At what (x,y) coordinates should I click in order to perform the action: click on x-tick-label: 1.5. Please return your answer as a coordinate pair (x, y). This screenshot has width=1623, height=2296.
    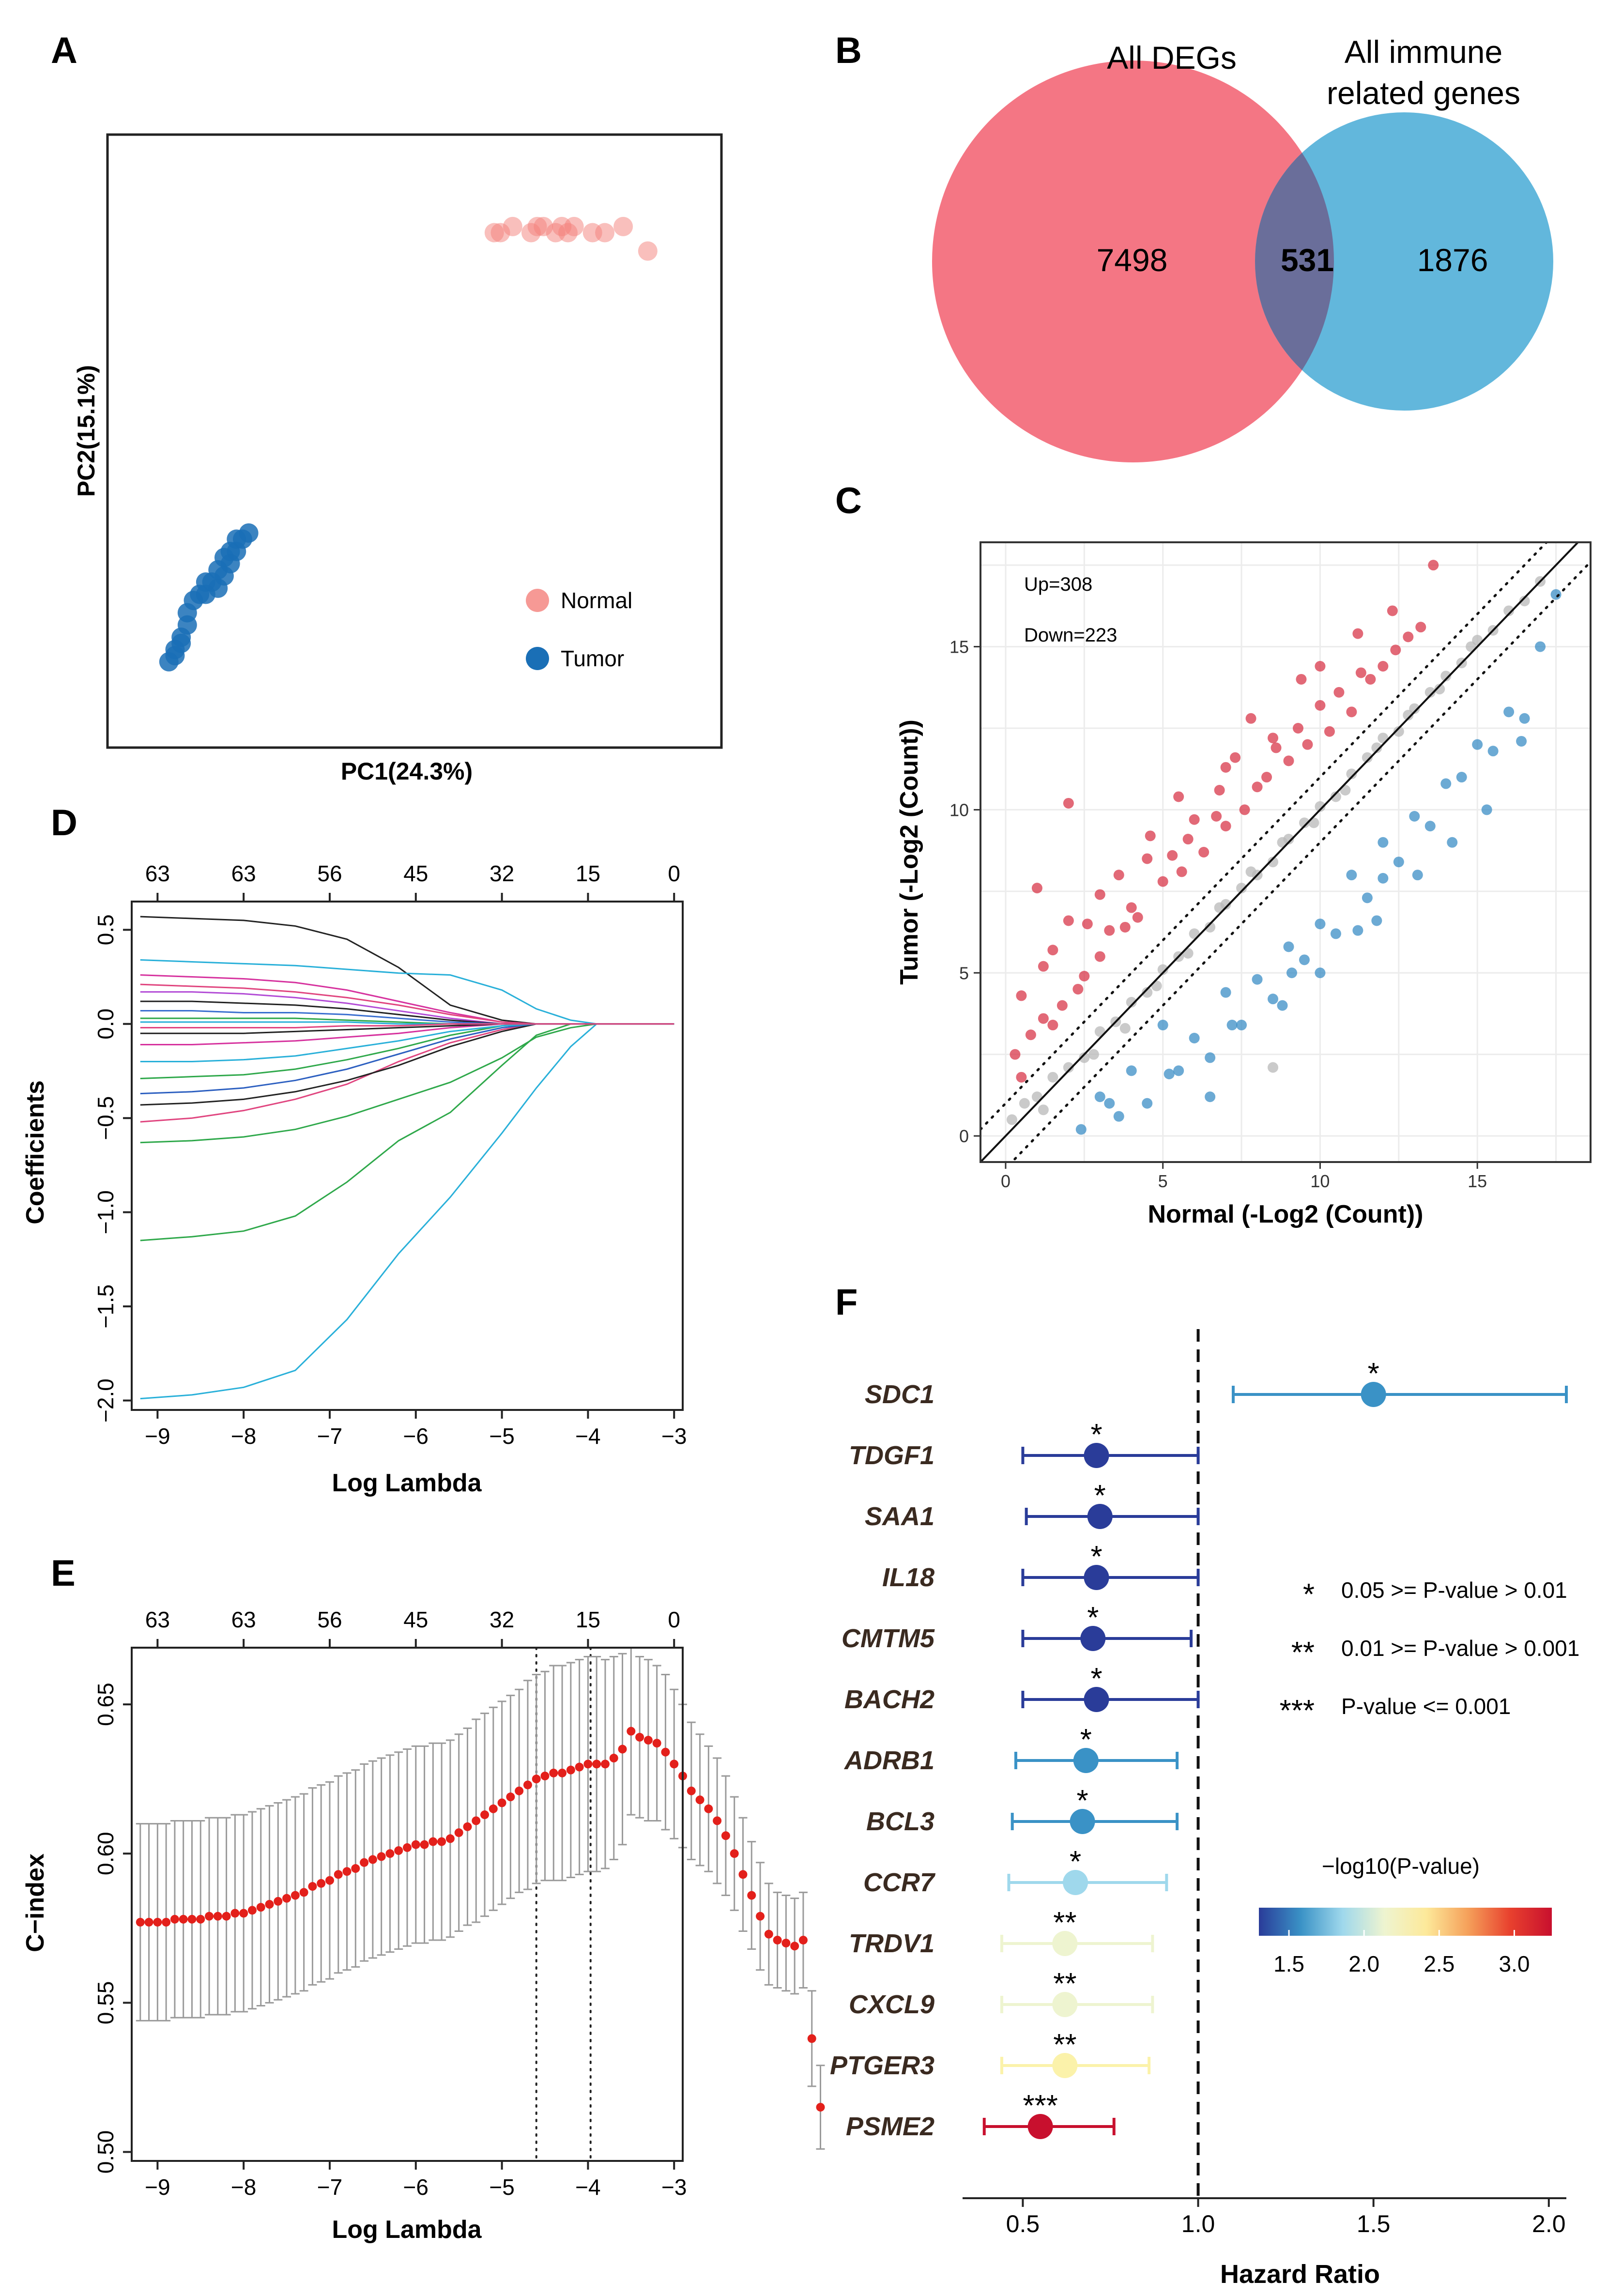
    Looking at the image, I should click on (1374, 2223).